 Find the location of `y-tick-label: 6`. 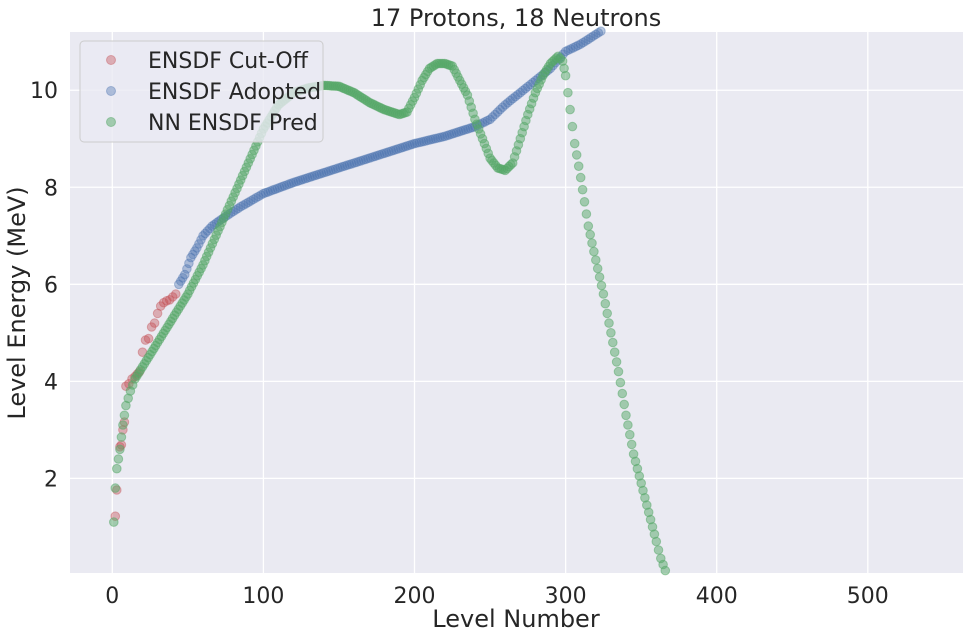

y-tick-label: 6 is located at coordinates (51, 285).